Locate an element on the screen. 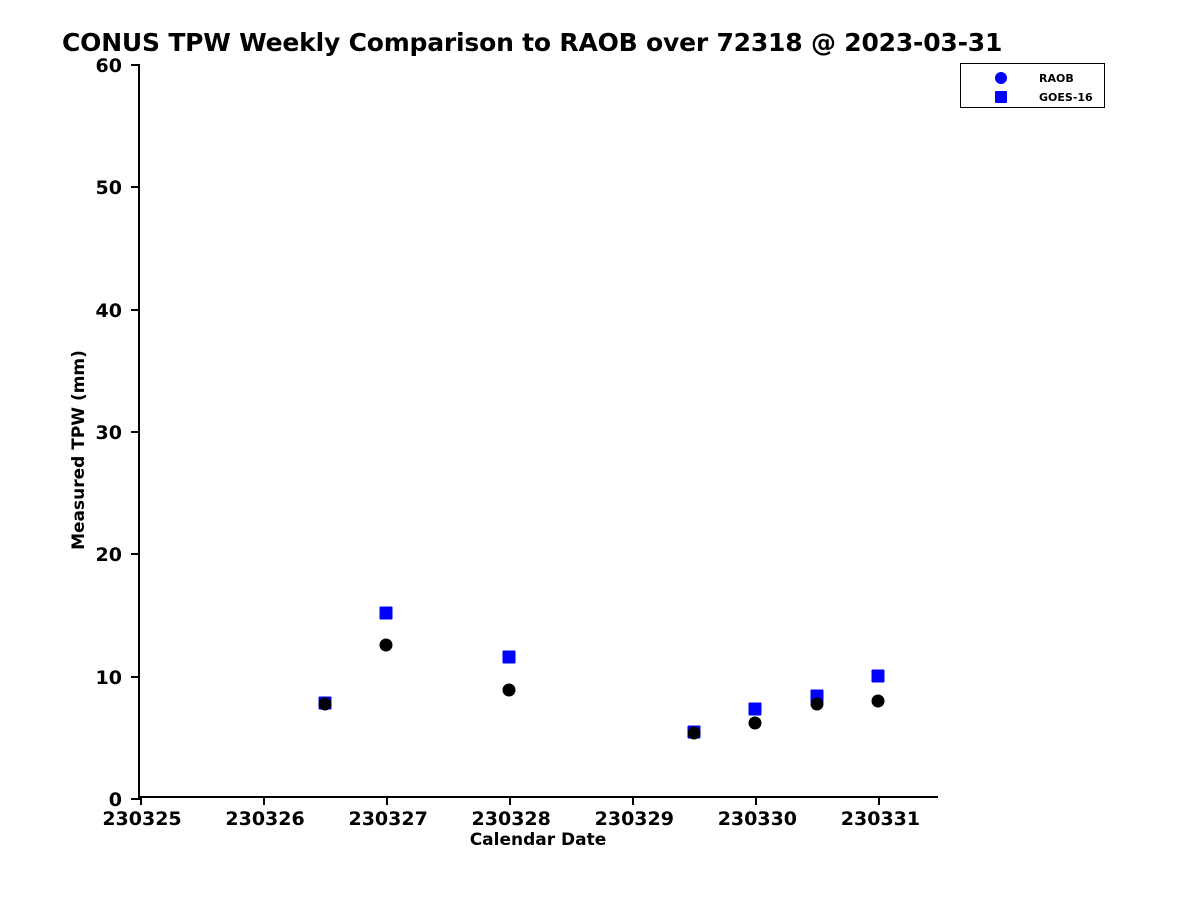 The height and width of the screenshot is (900, 1200). y-tick: 20 is located at coordinates (118, 555).